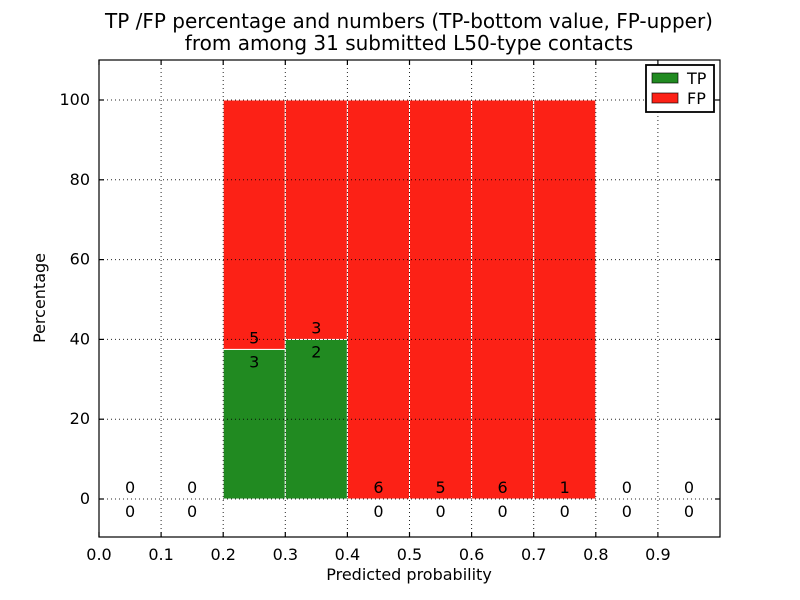 This screenshot has width=800, height=600. I want to click on legend-label-fp: FP, so click(696, 98).